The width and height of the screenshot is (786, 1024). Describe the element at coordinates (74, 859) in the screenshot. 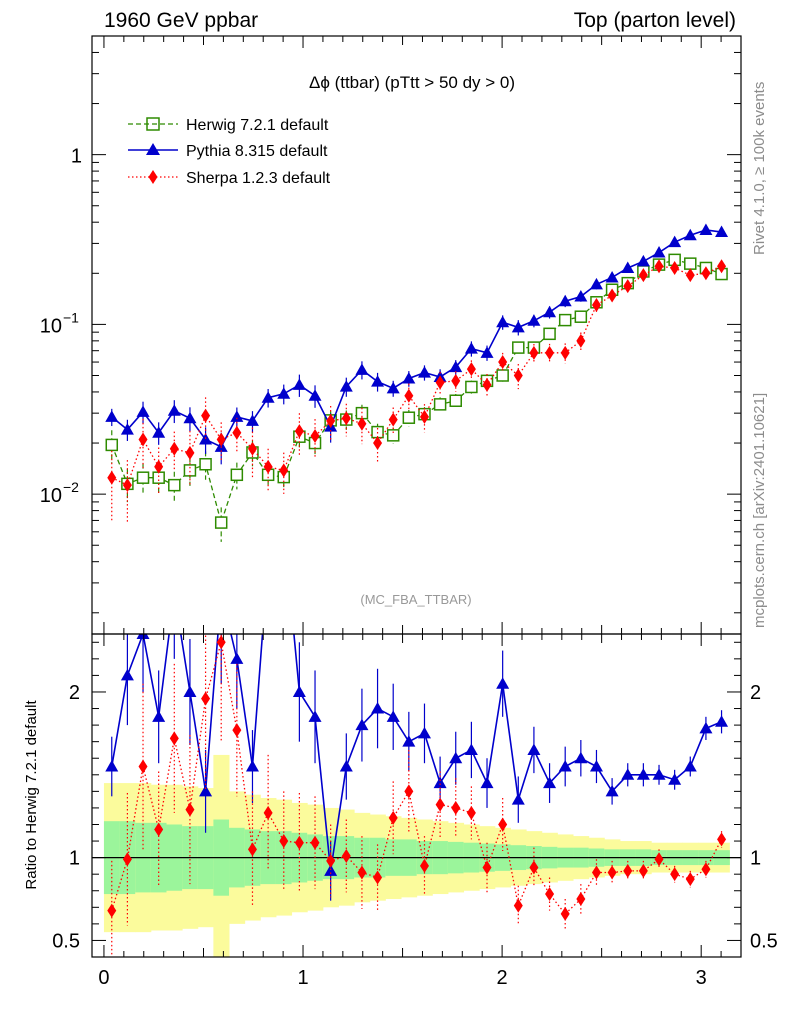

I see `ratio-y-tick-label: 1` at that location.